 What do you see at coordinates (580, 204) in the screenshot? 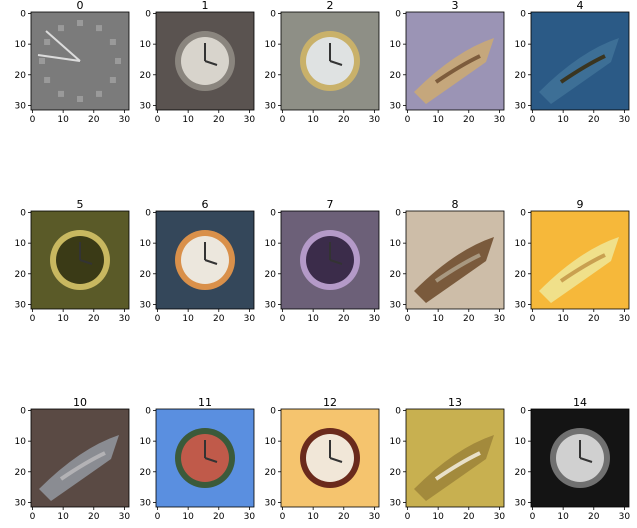
I see `panel-title: 9` at bounding box center [580, 204].